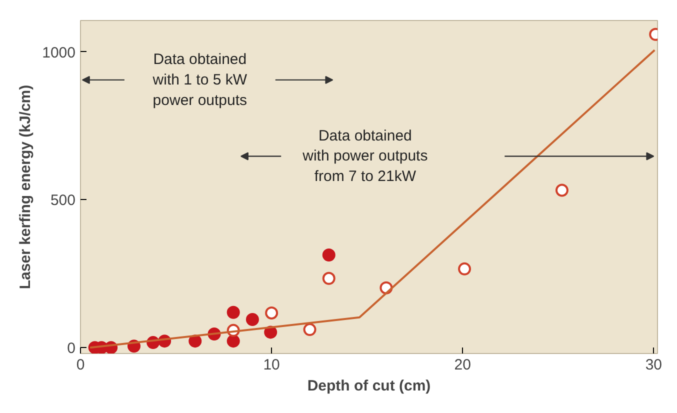 This screenshot has width=677, height=413. I want to click on y-tick-label: 0, so click(71, 349).